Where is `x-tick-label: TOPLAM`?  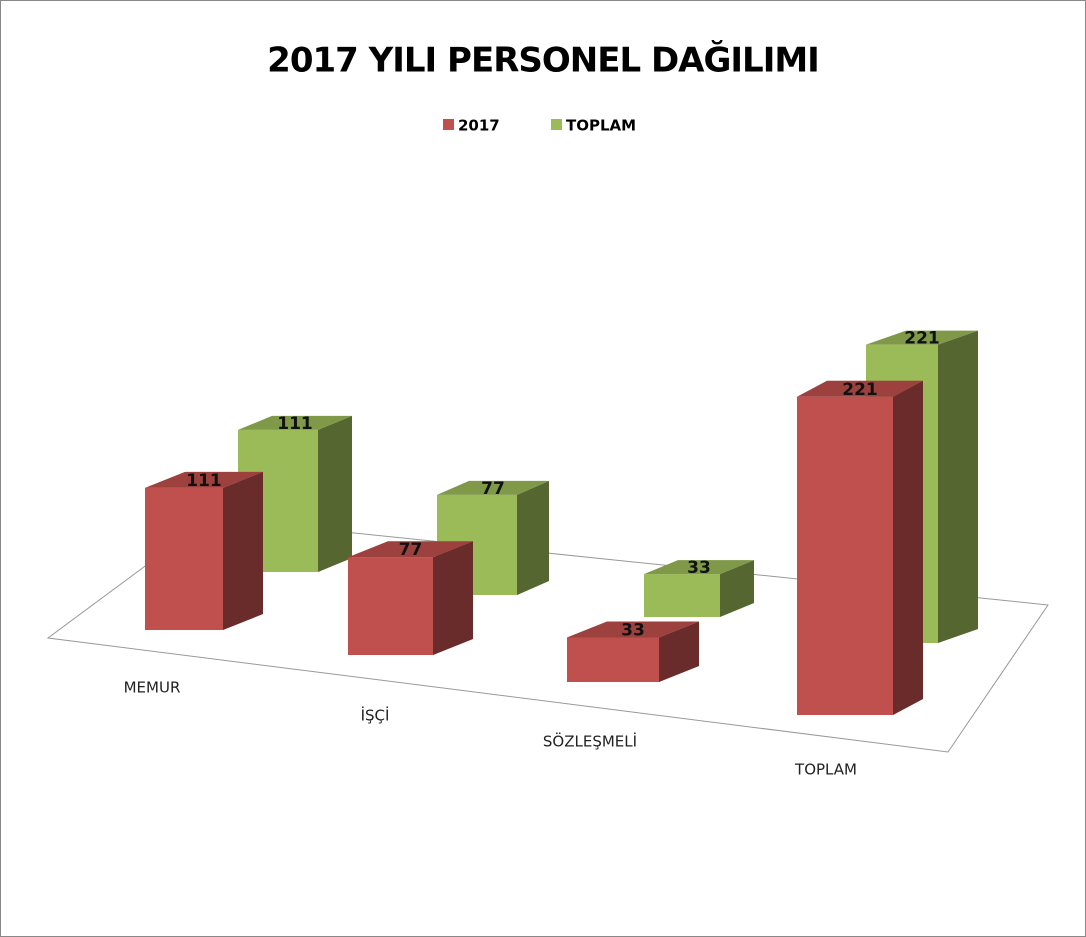 x-tick-label: TOPLAM is located at coordinates (825, 770).